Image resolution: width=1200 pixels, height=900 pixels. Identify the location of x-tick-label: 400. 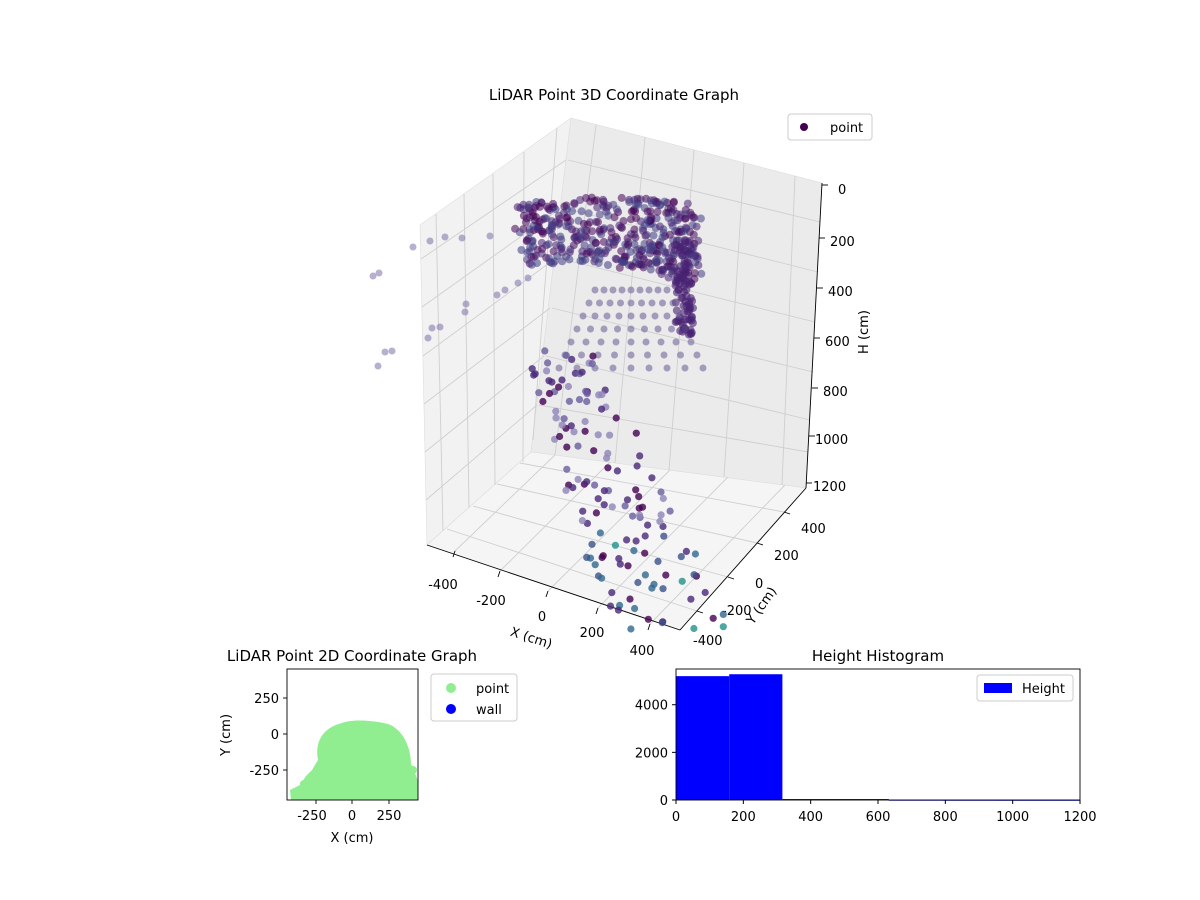
(642, 651).